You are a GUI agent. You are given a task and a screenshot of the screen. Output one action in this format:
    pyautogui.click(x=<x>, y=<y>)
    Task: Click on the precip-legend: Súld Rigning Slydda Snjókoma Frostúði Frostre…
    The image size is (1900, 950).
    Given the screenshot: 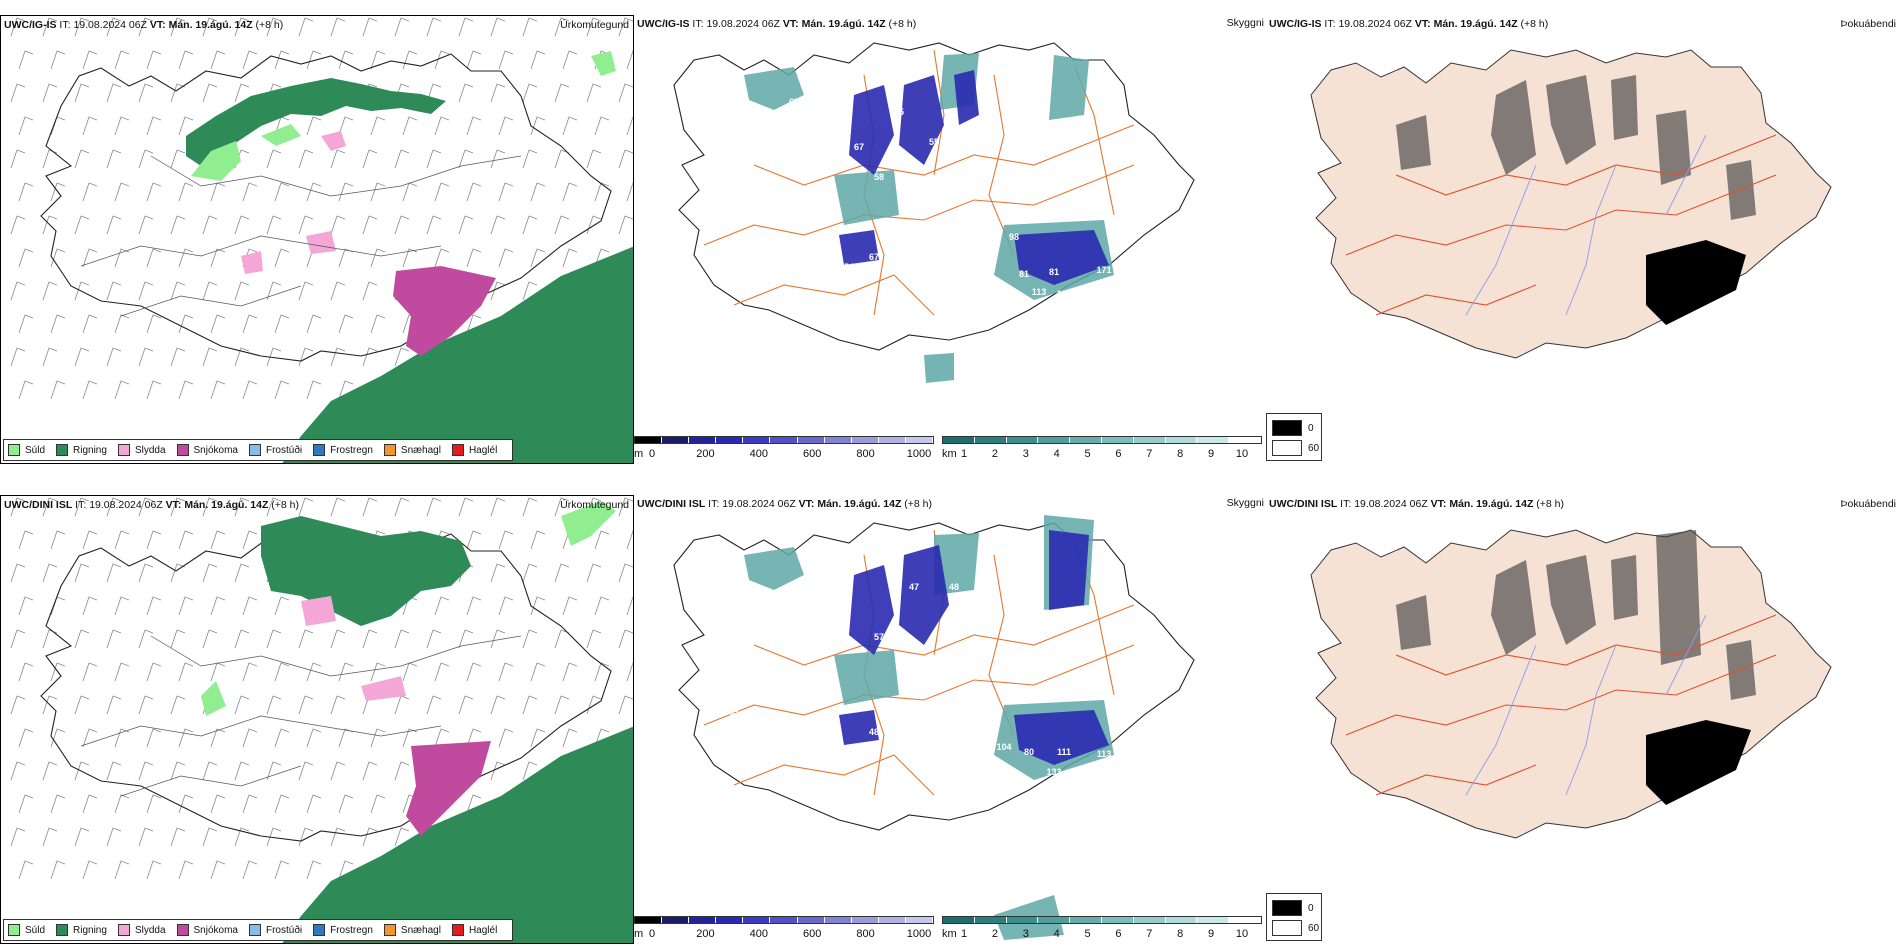 What is the action you would take?
    pyautogui.click(x=258, y=930)
    